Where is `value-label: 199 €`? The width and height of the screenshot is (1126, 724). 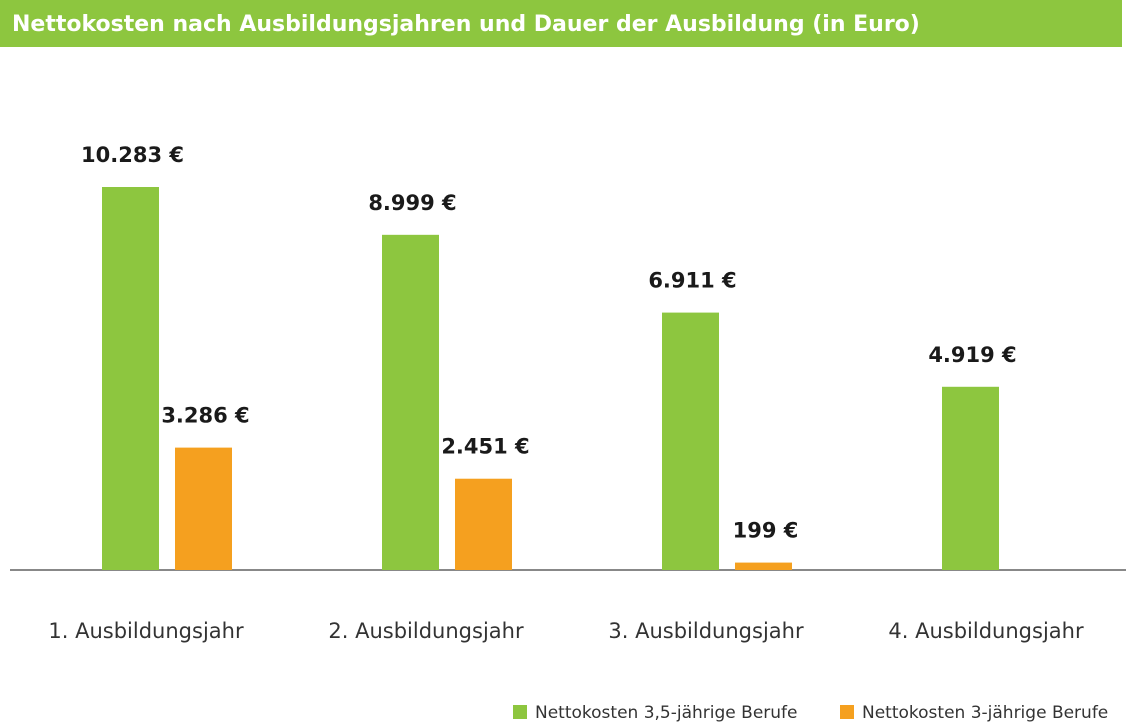
value-label: 199 € is located at coordinates (766, 531).